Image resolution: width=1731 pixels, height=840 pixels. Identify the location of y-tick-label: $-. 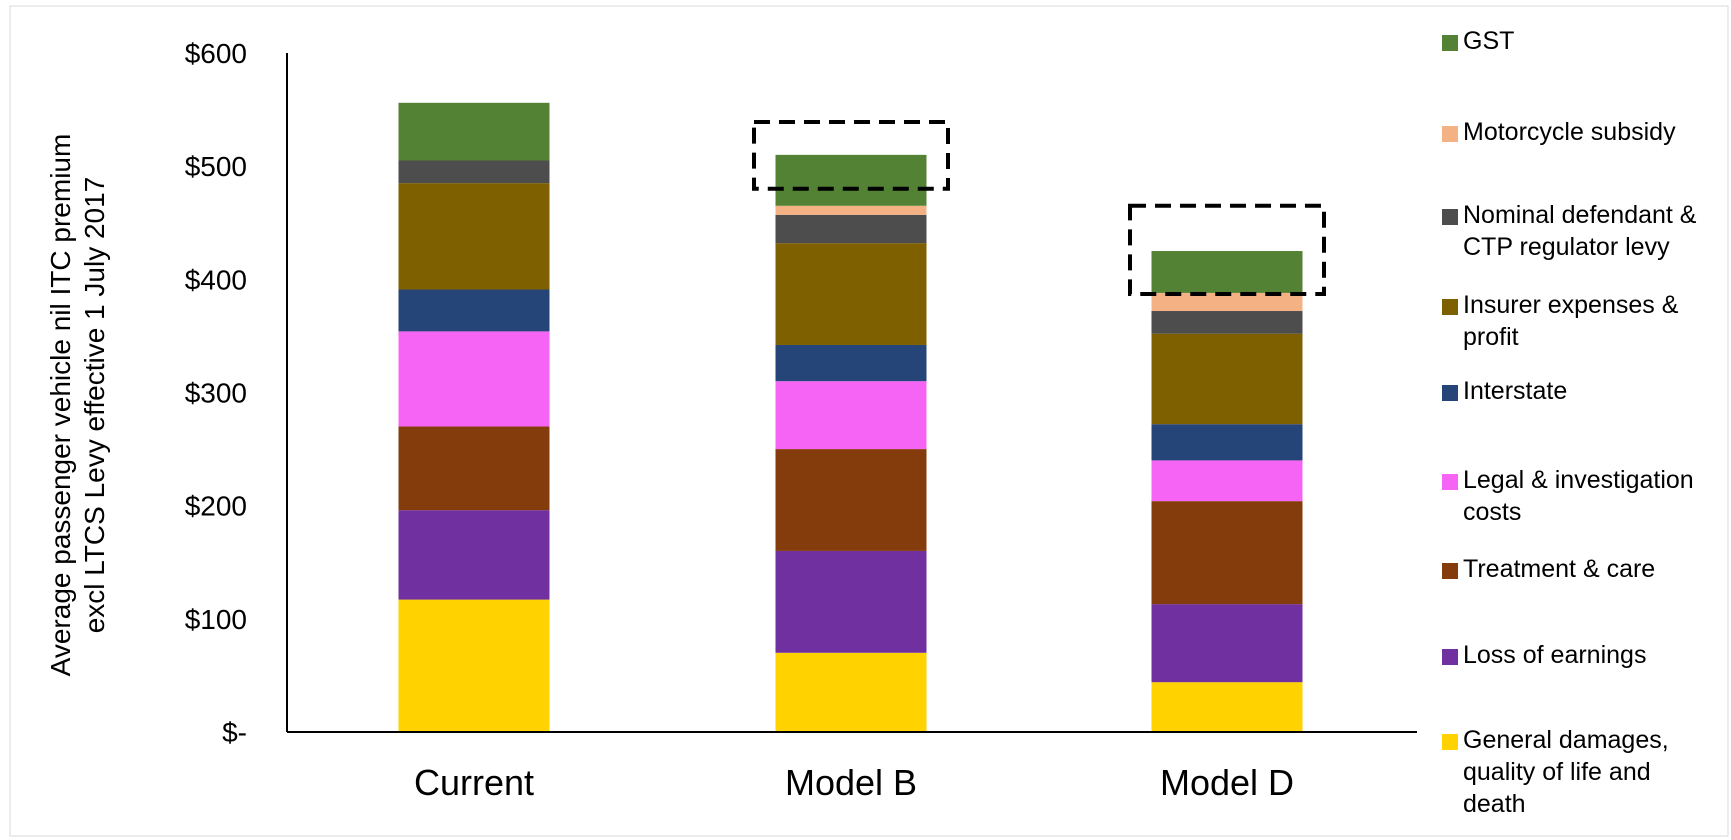
(234, 732).